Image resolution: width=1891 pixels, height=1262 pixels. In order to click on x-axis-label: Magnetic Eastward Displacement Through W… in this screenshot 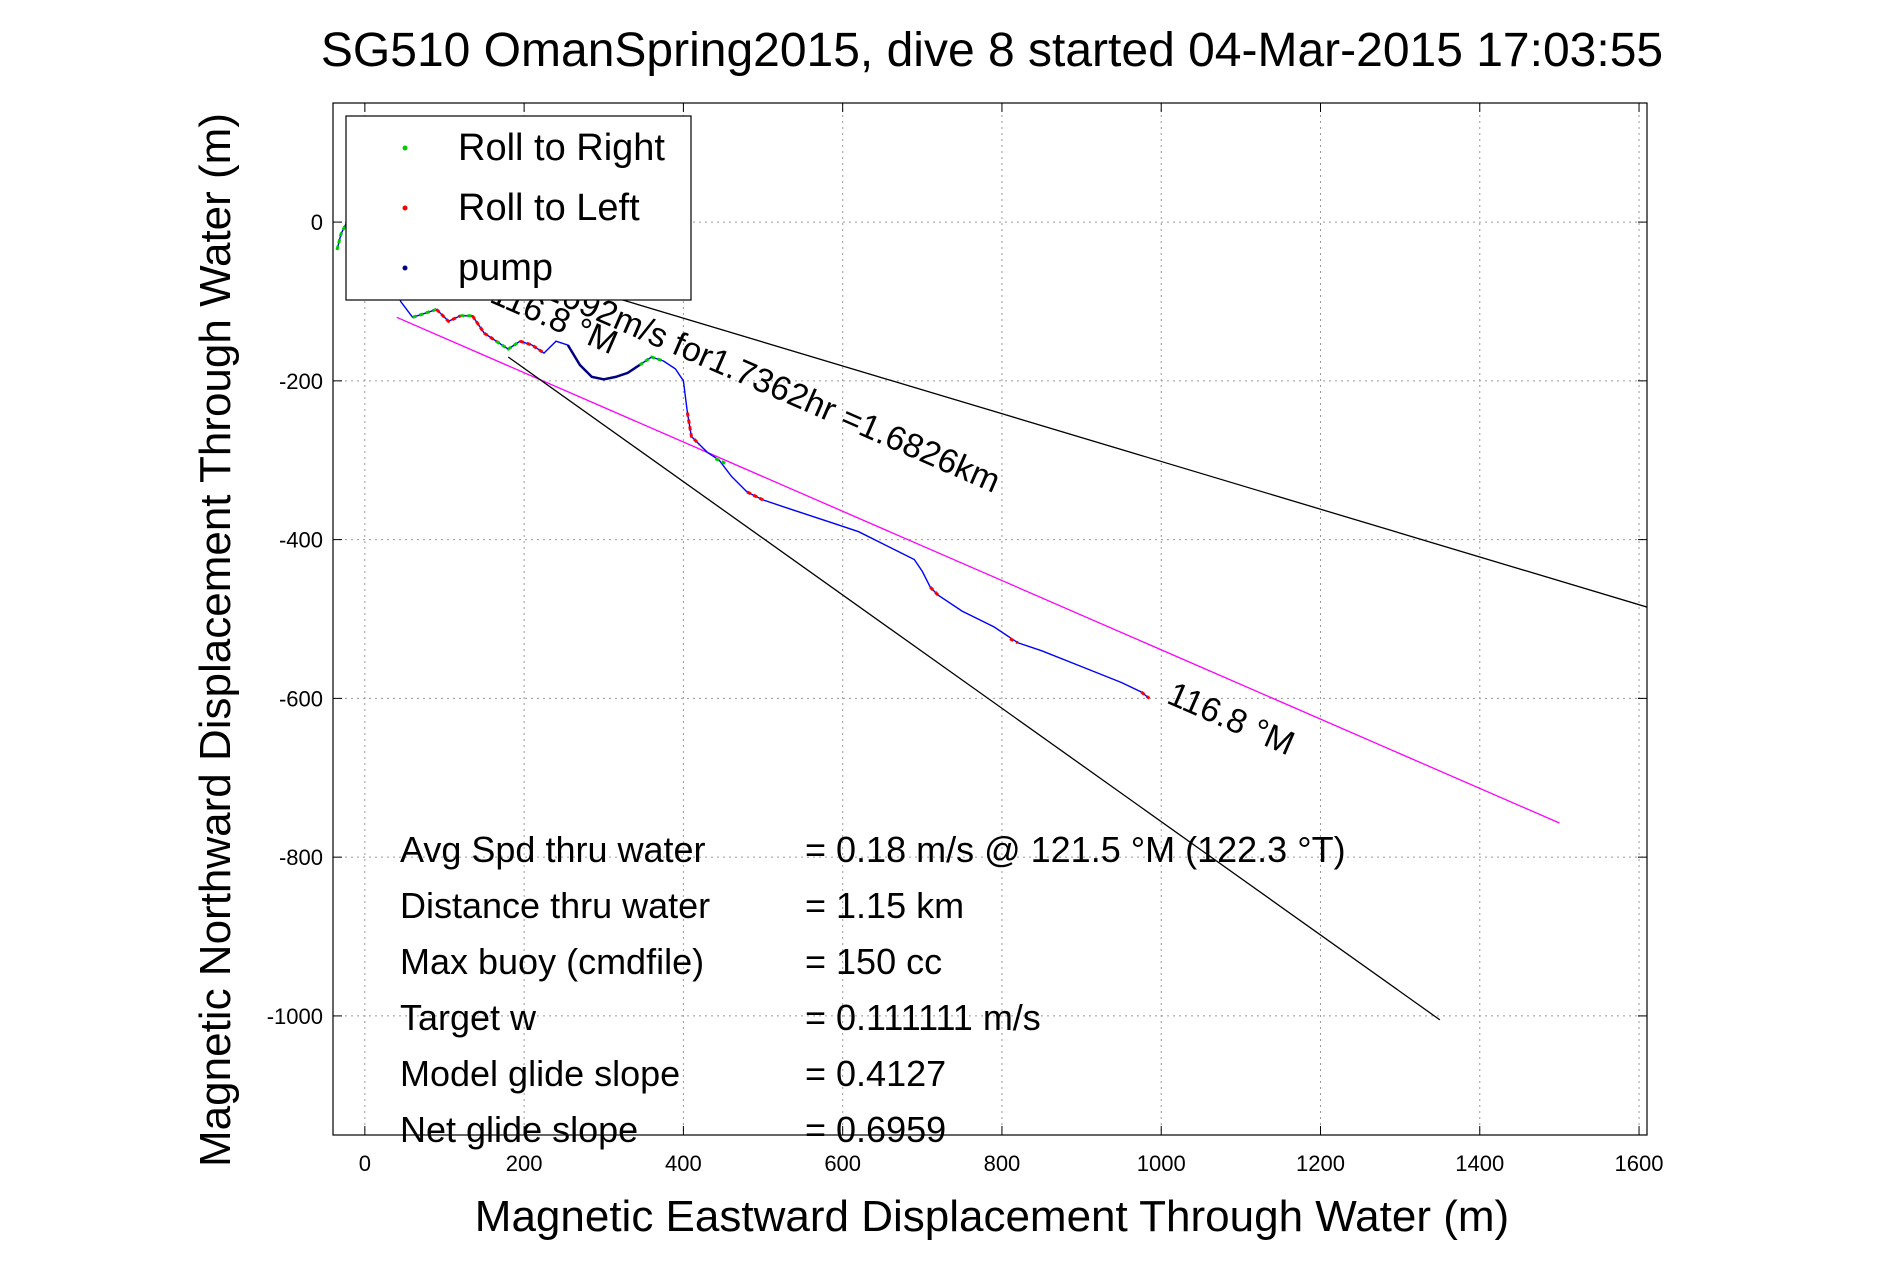, I will do `click(992, 1216)`.